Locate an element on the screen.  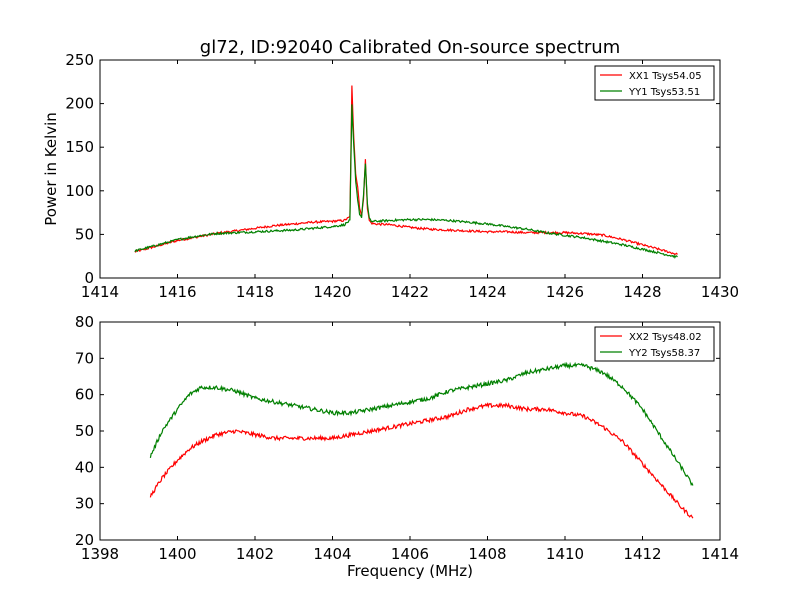
series-line-xx is located at coordinates (421, 460).